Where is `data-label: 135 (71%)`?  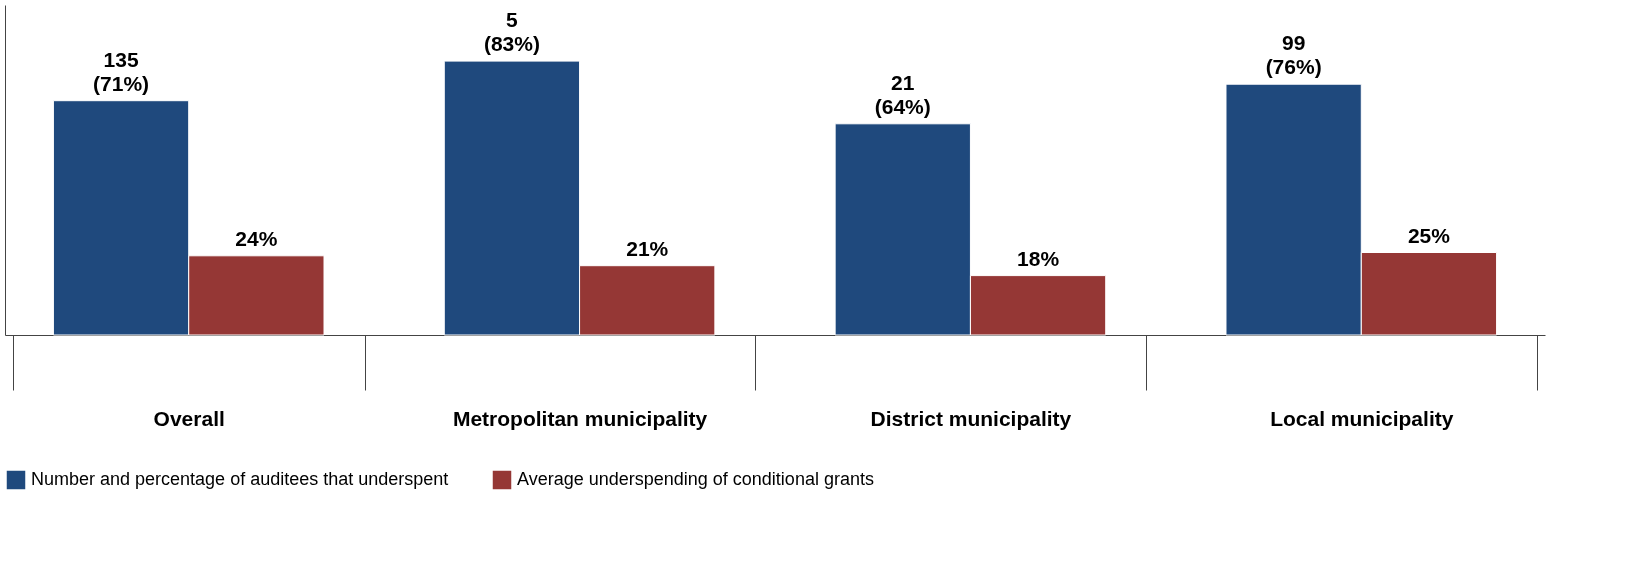 data-label: 135 (71%) is located at coordinates (121, 71).